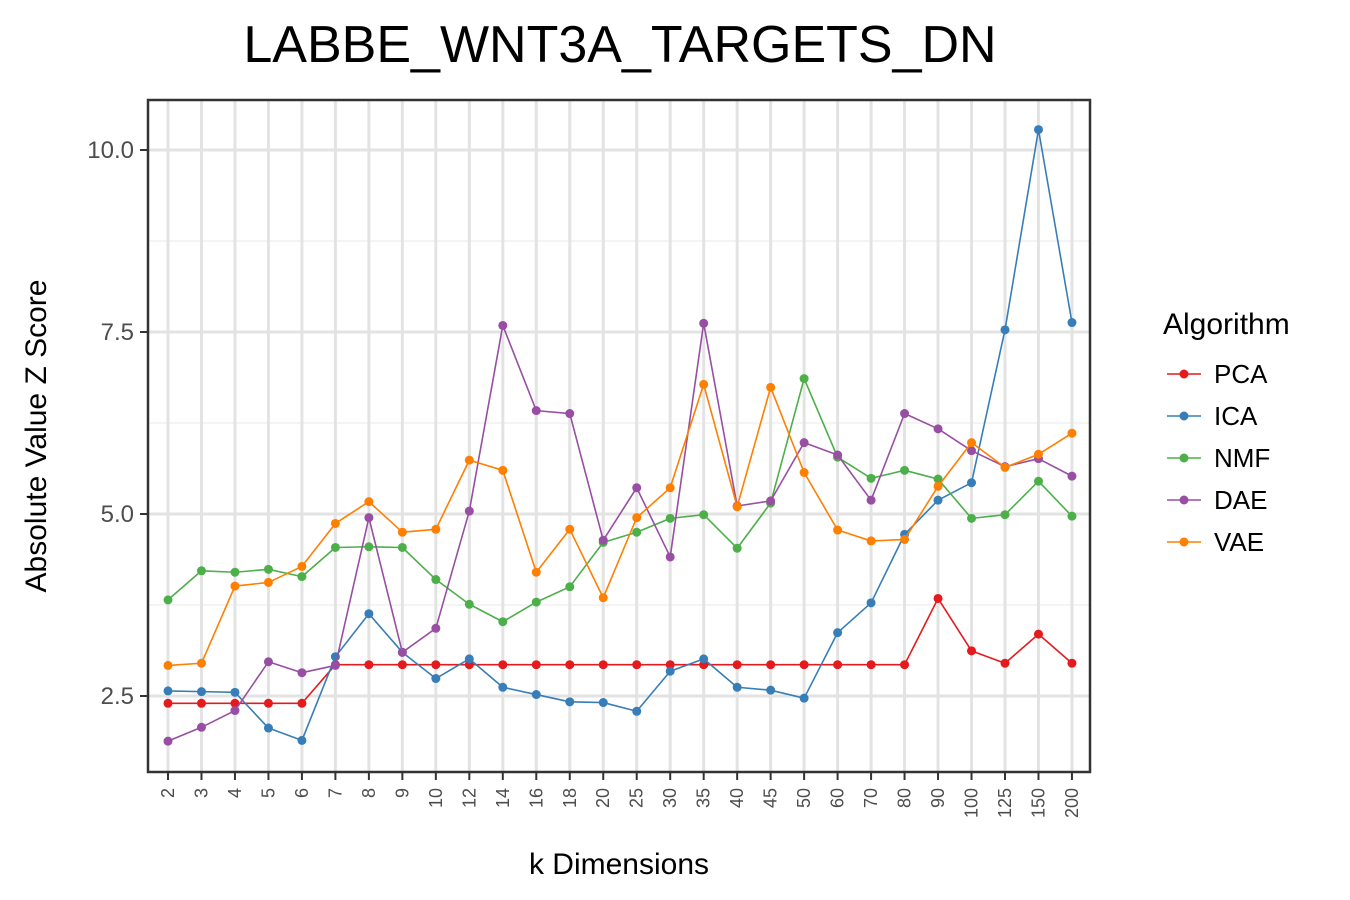 This screenshot has width=1350, height=900. Describe the element at coordinates (619, 864) in the screenshot. I see `x-axis-title: k Dimensions` at that location.